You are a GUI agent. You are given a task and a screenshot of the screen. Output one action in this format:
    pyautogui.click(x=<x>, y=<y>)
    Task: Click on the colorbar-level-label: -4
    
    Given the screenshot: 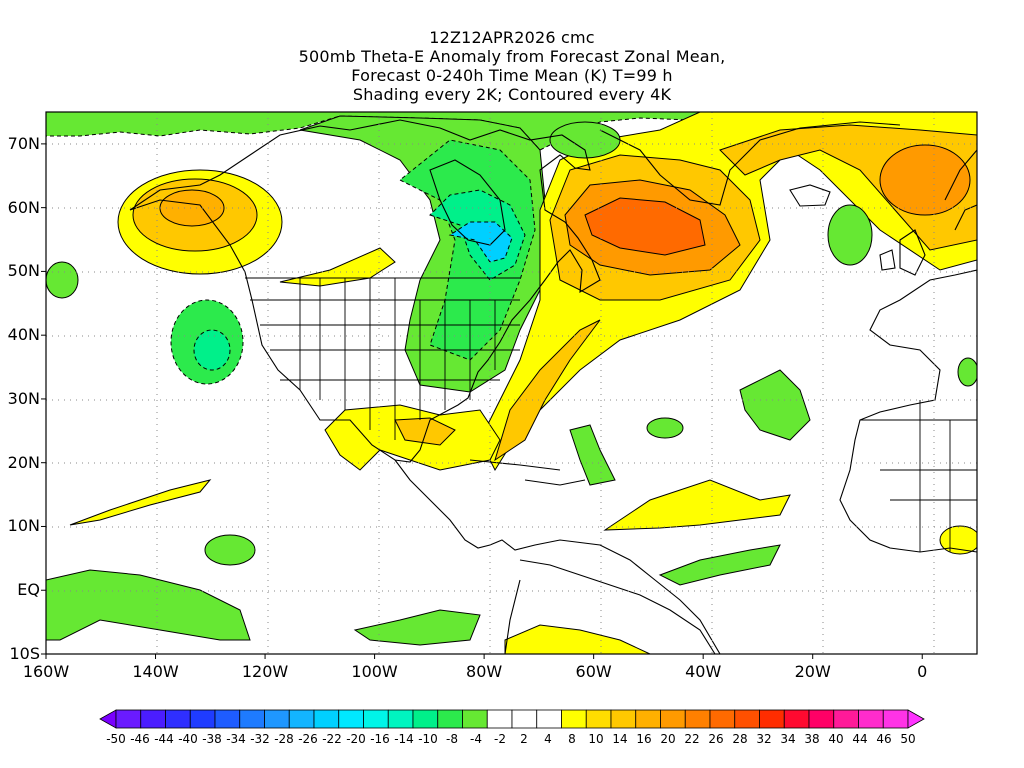 What is the action you would take?
    pyautogui.click(x=476, y=739)
    